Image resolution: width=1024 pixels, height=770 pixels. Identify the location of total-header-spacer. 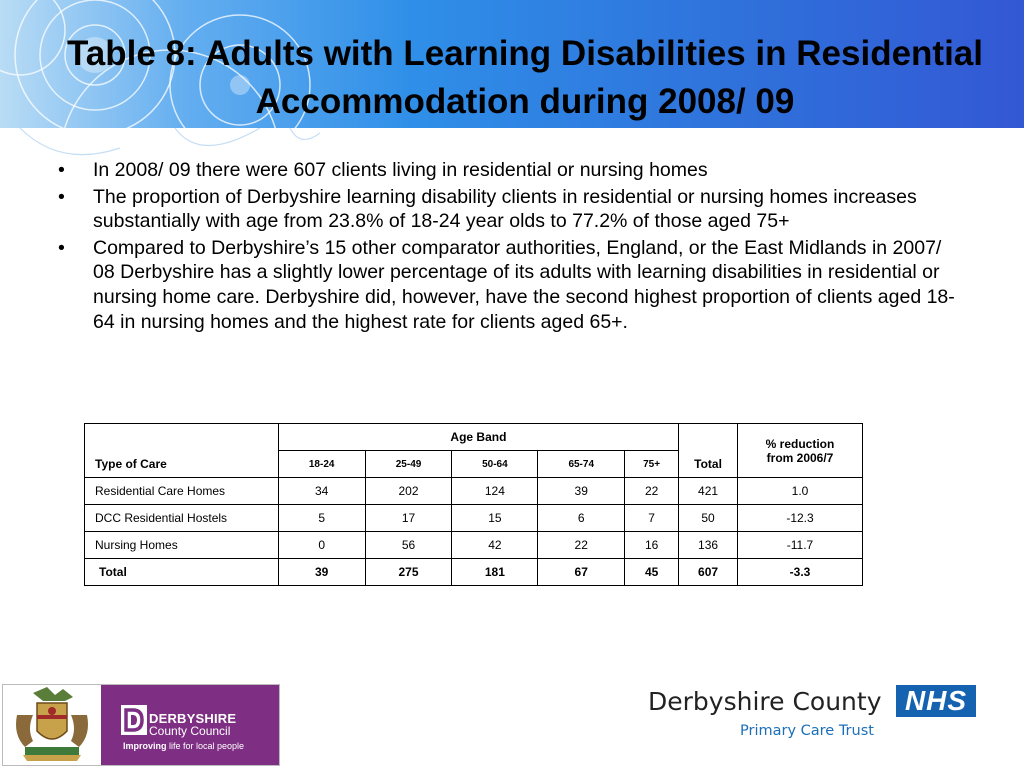
(708, 437).